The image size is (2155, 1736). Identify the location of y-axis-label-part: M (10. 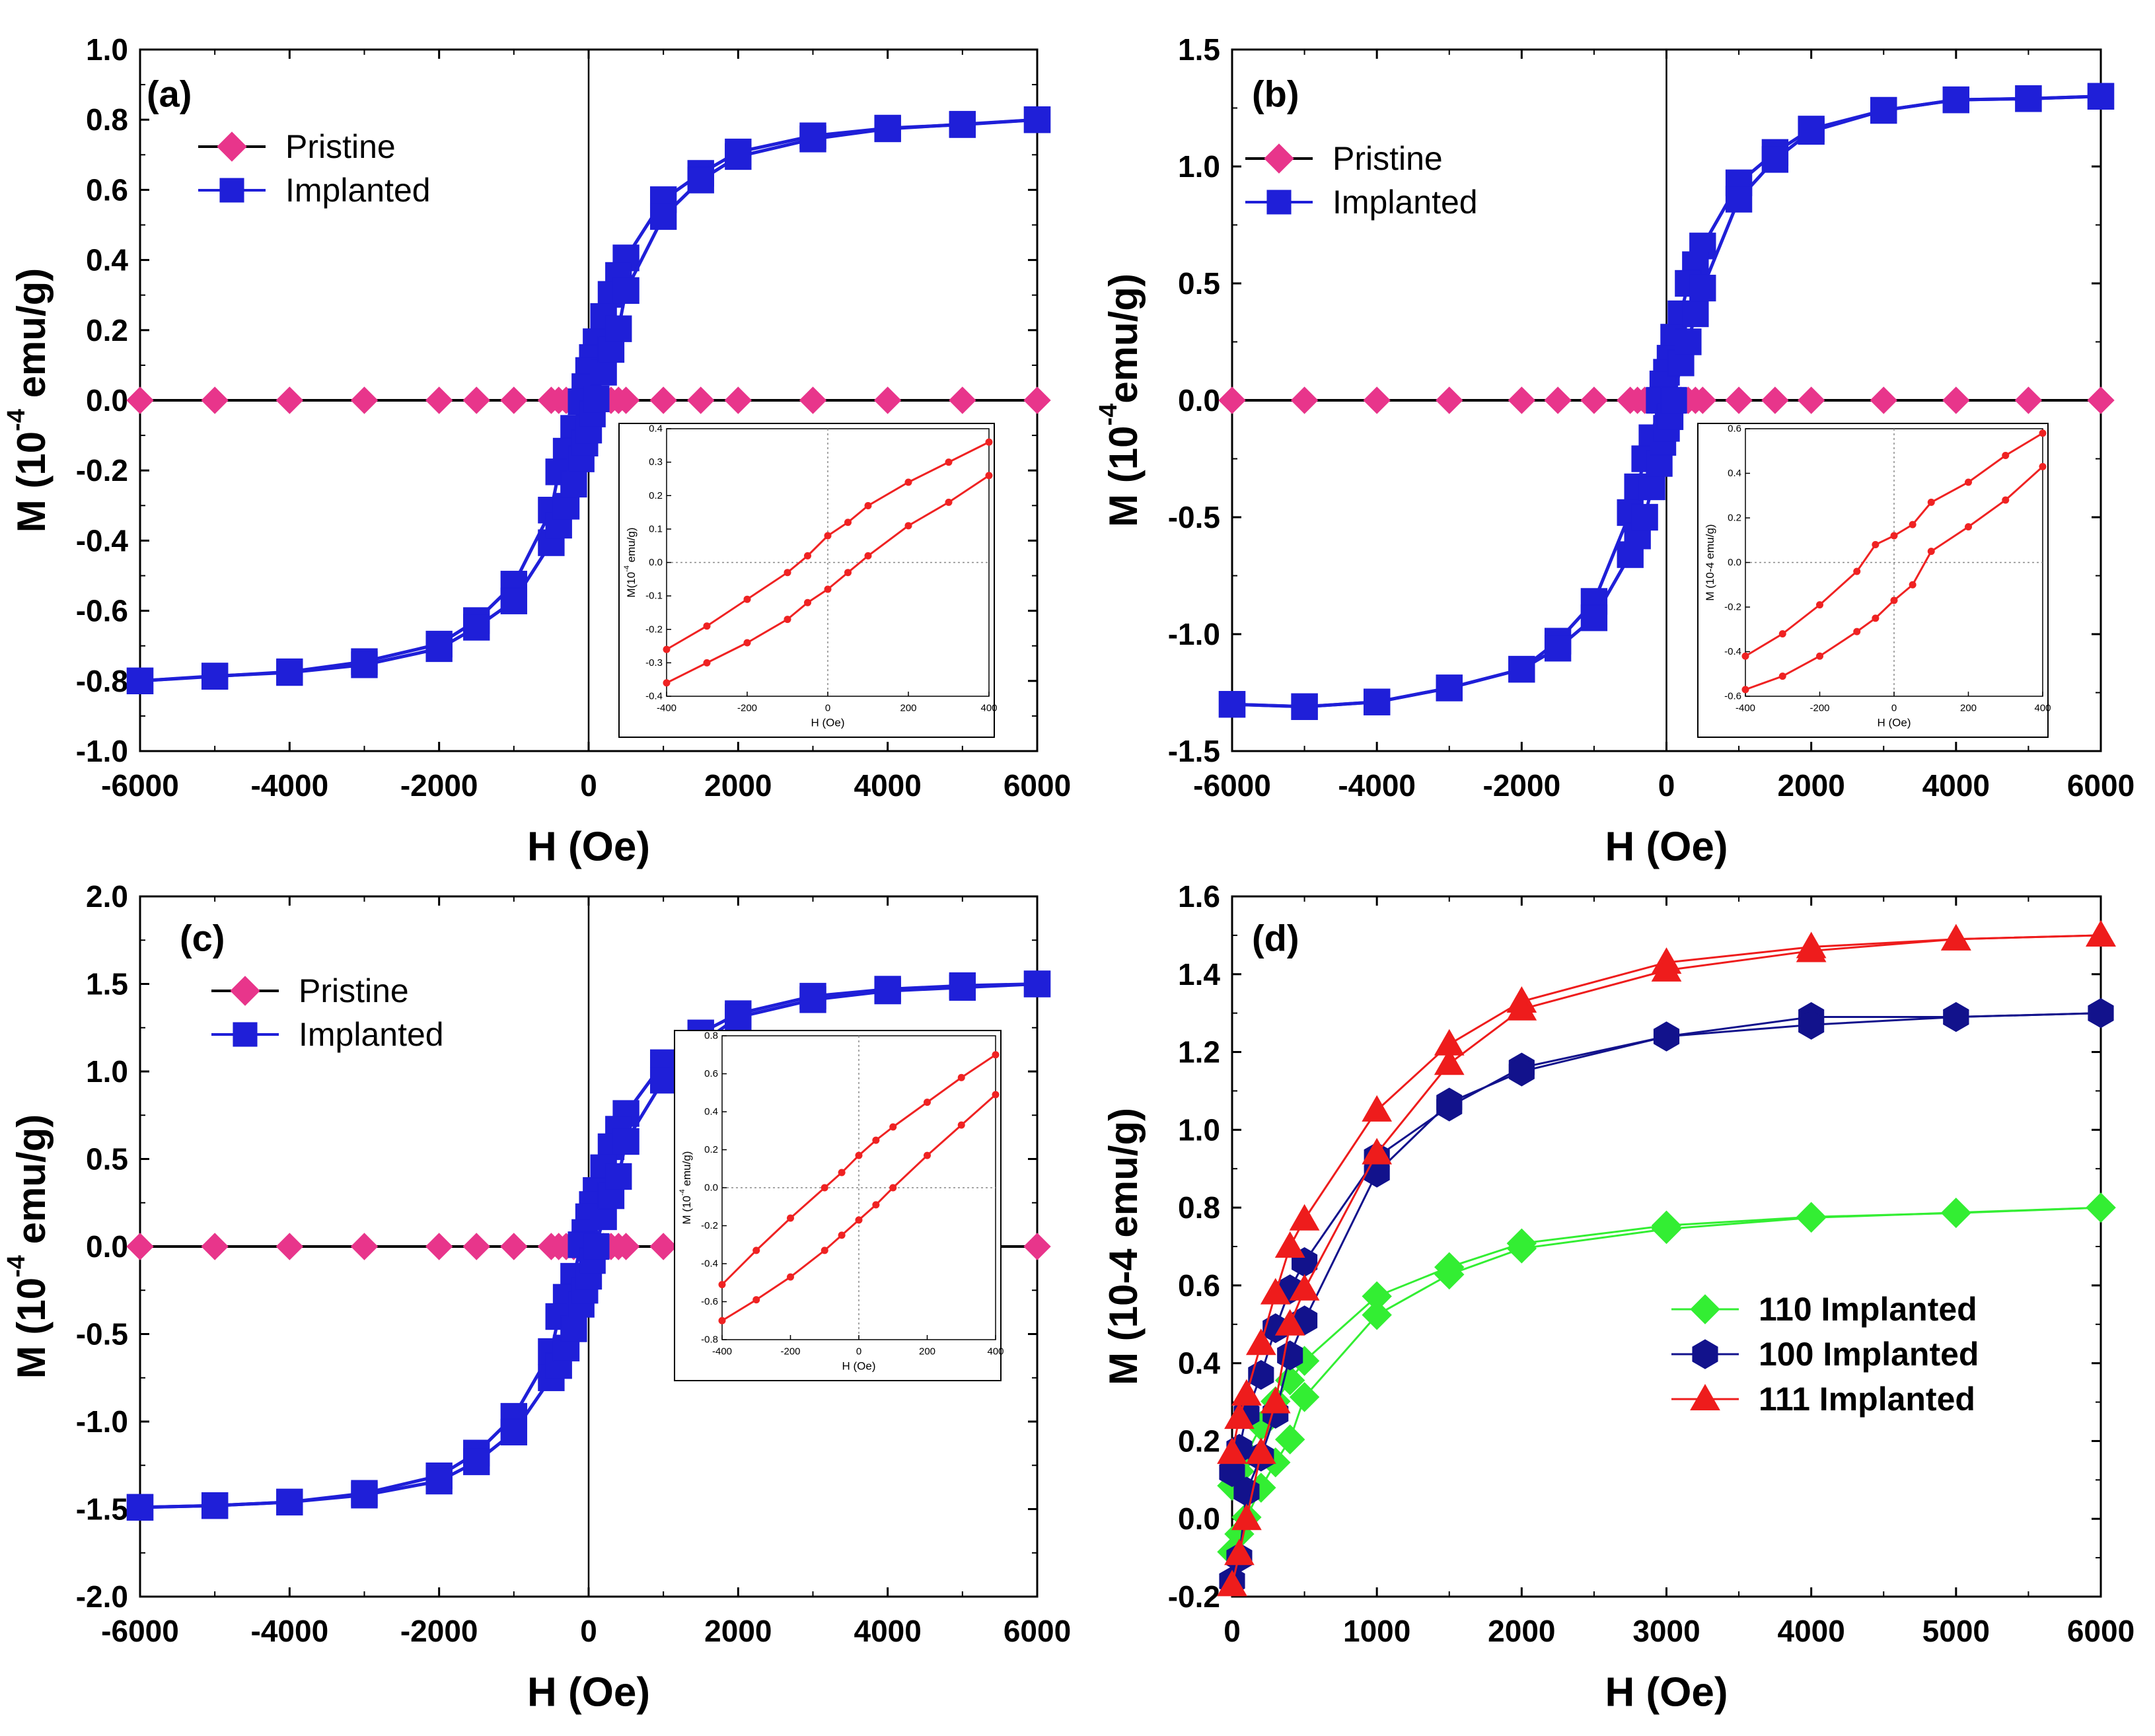
(31, 1328).